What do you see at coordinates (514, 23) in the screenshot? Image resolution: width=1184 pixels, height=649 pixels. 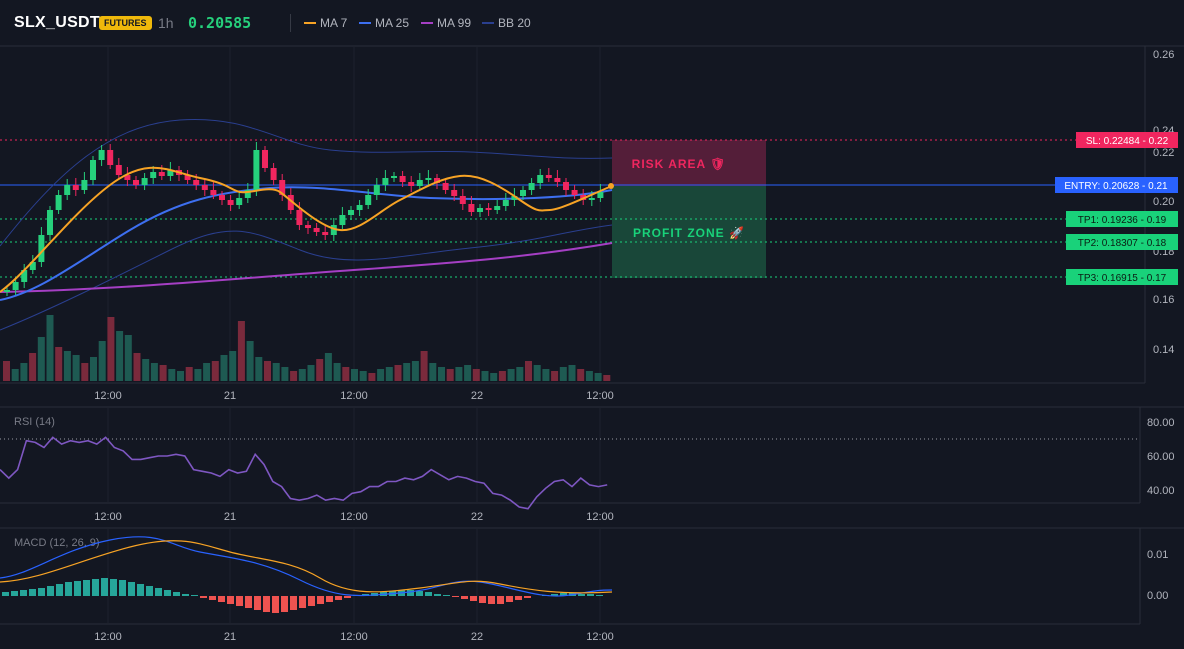 I see `bb20-label: BB 20` at bounding box center [514, 23].